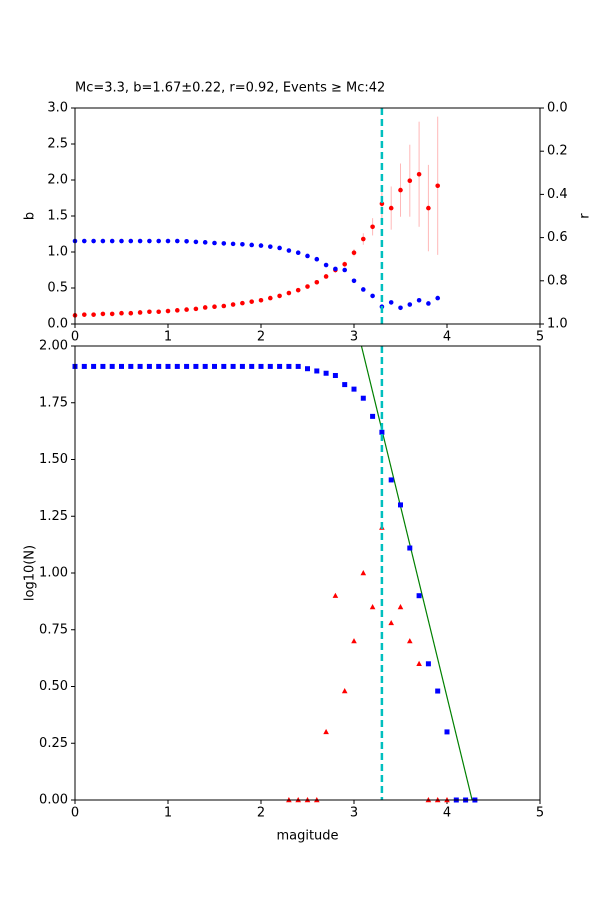 The image size is (600, 900). What do you see at coordinates (57, 252) in the screenshot?
I see `y-tick-label: 1.0` at bounding box center [57, 252].